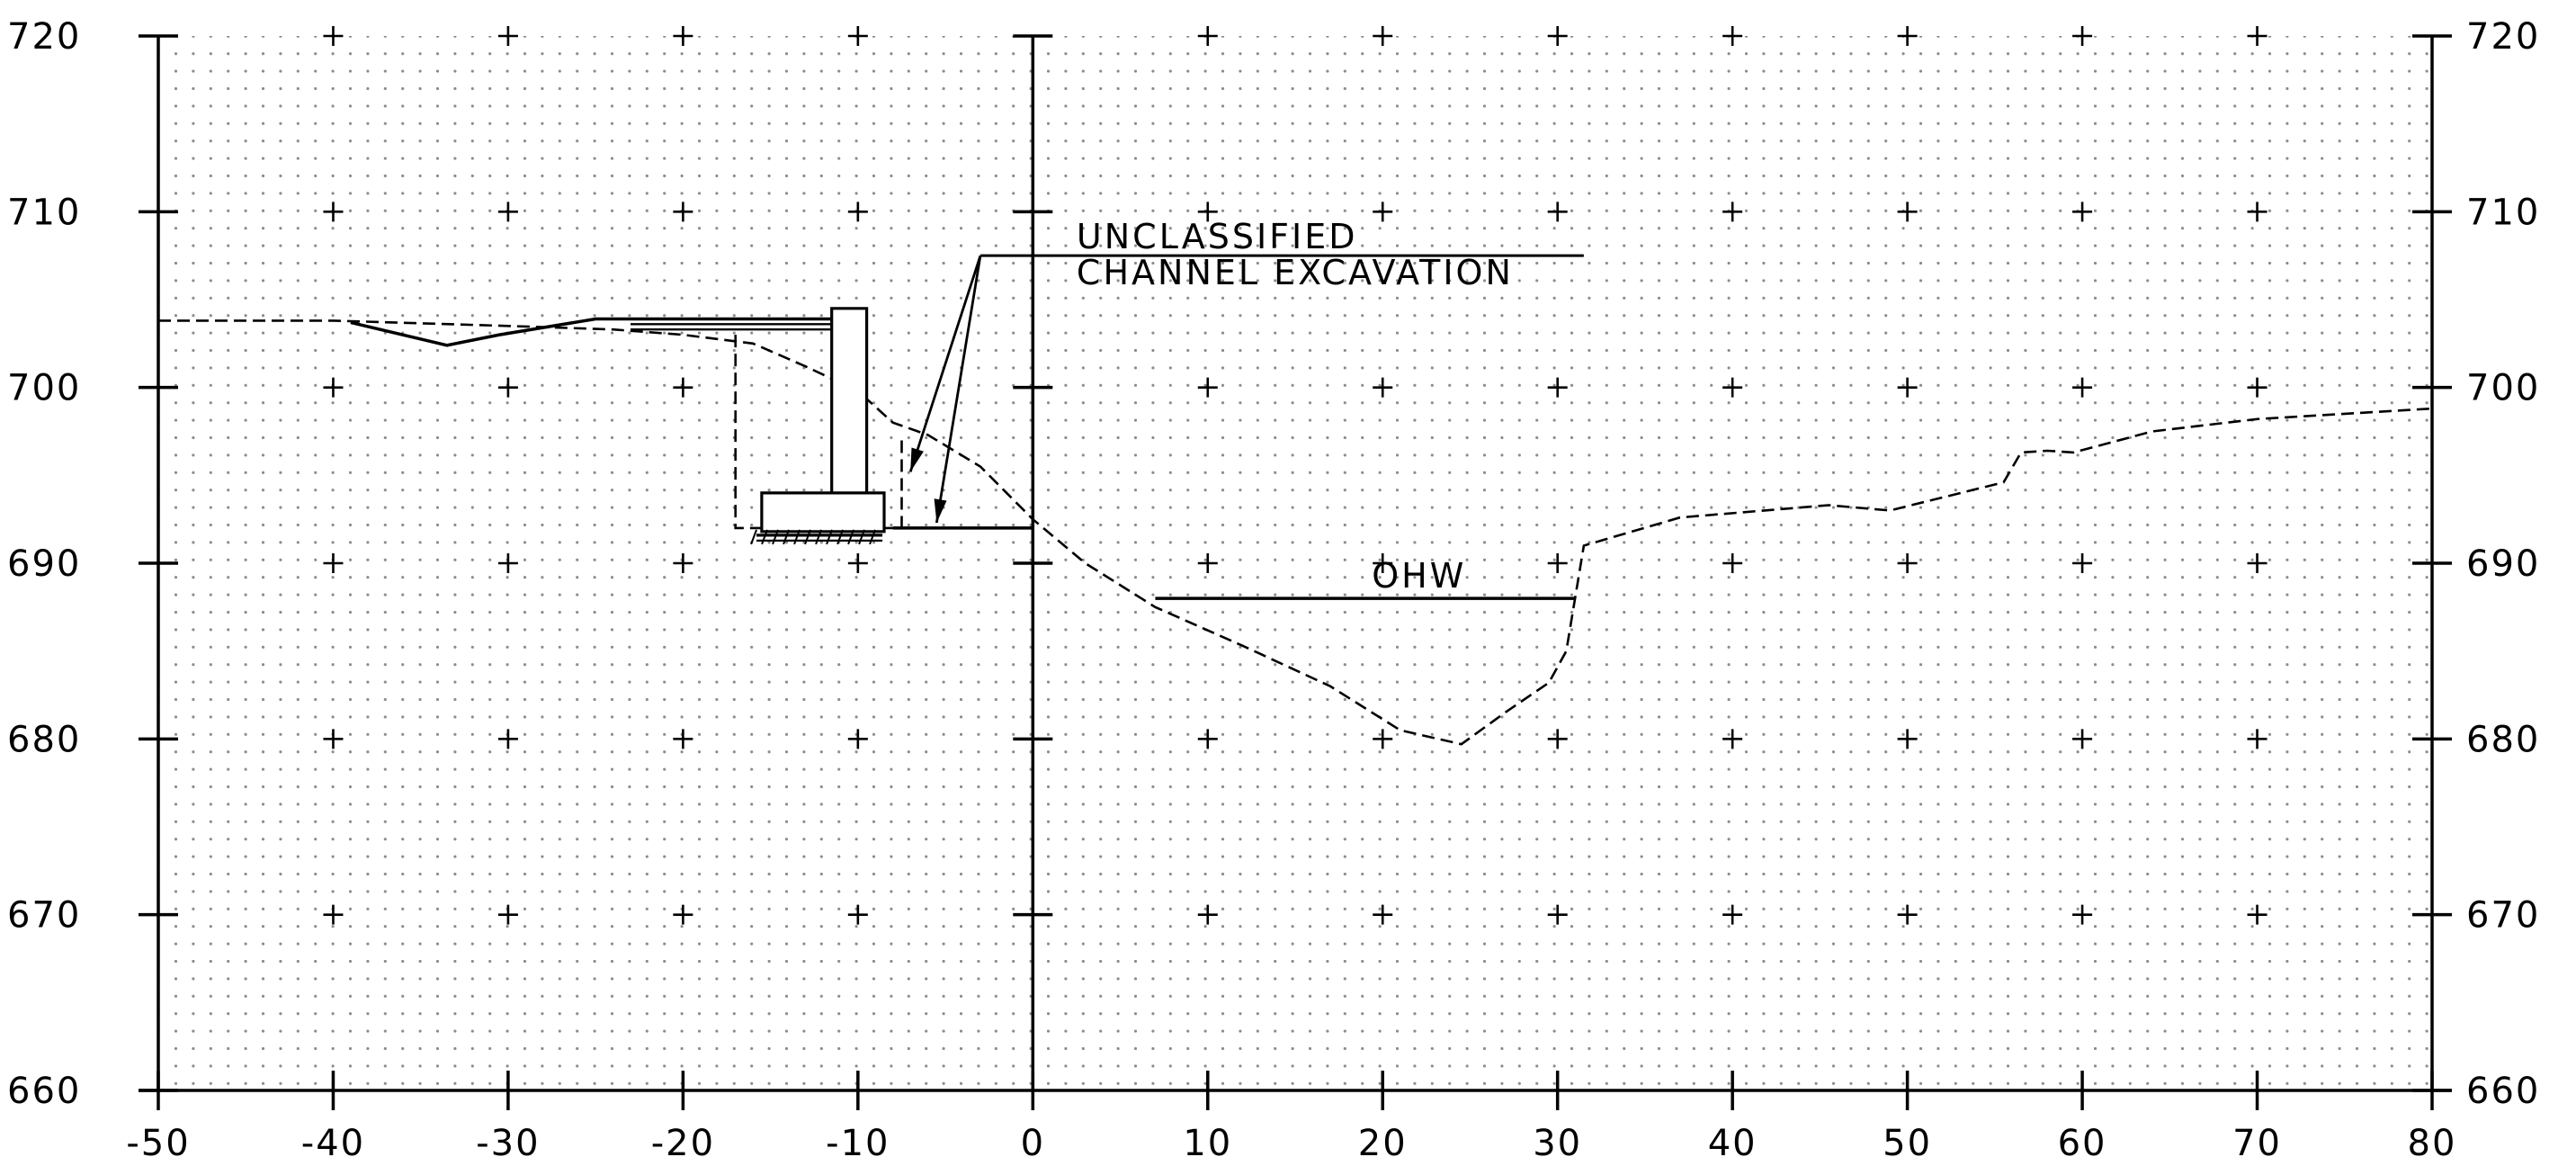  Describe the element at coordinates (823, 512) in the screenshot. I see `retaining-wall-footing` at that location.